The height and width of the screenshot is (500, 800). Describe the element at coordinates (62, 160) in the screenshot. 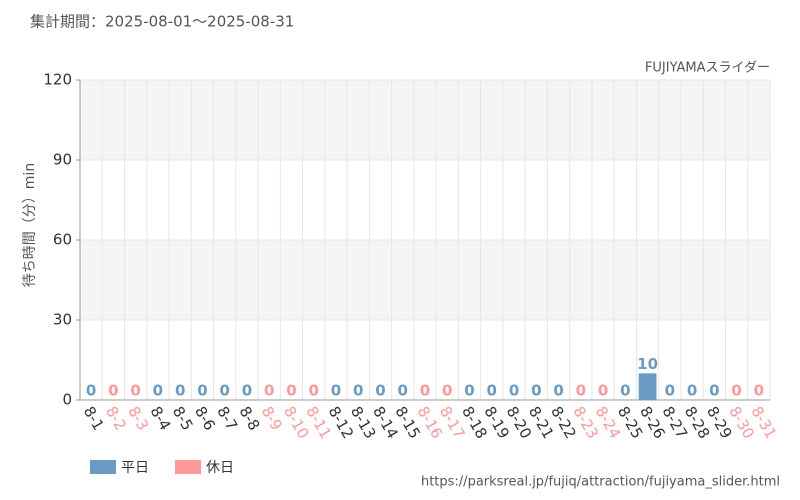

I see `y-tick-label: 90` at that location.